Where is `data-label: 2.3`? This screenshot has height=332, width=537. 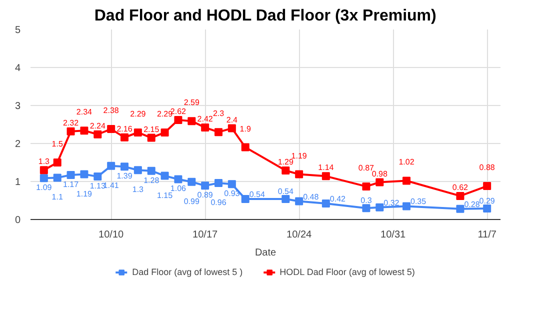 data-label: 2.3 is located at coordinates (218, 113).